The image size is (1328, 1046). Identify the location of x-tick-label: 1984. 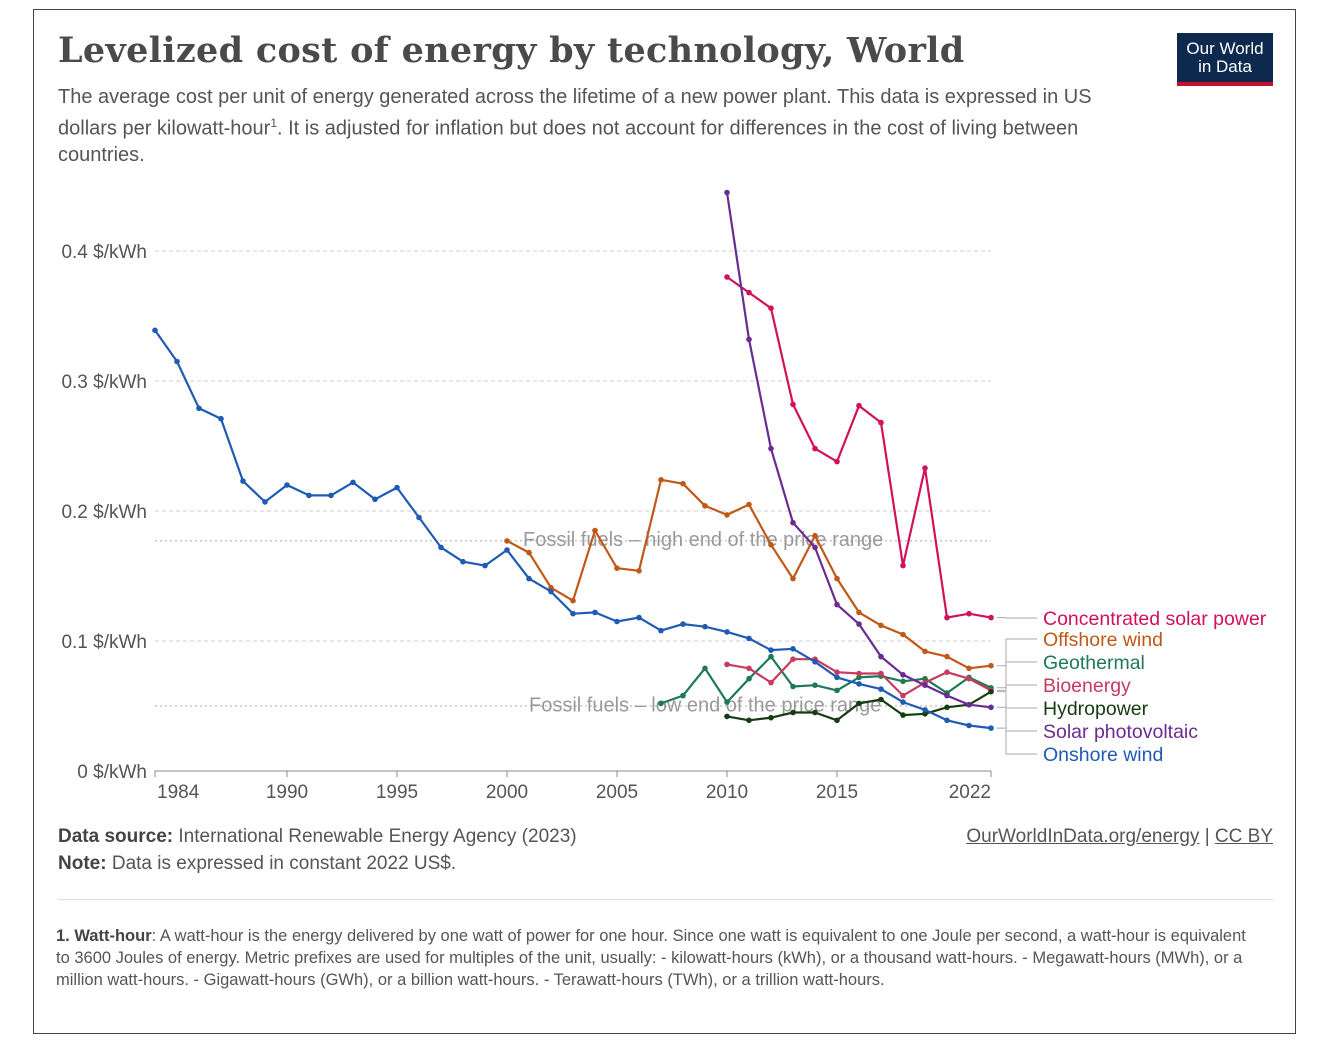
(178, 792).